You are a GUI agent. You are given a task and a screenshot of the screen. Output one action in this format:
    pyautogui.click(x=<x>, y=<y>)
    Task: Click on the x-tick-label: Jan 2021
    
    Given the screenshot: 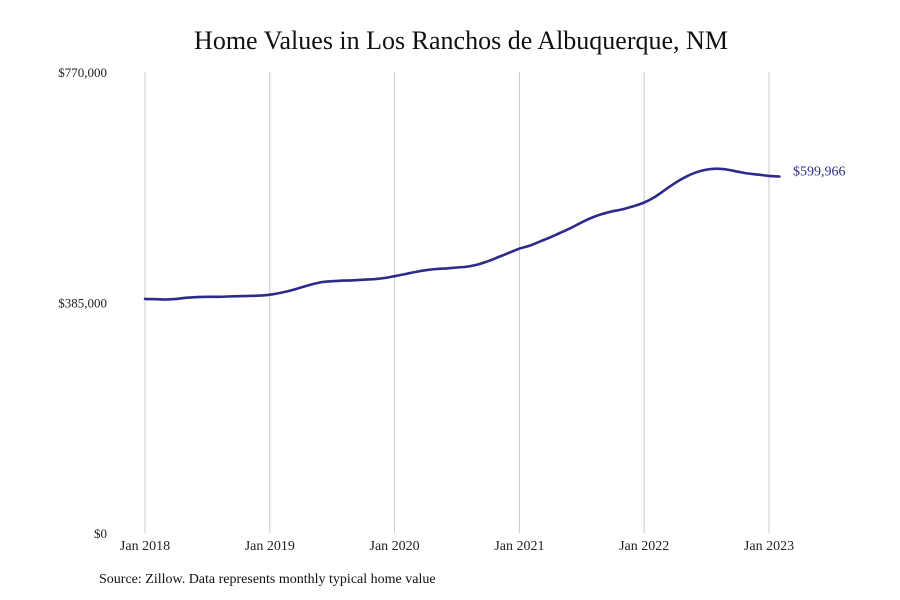 What is the action you would take?
    pyautogui.click(x=519, y=546)
    